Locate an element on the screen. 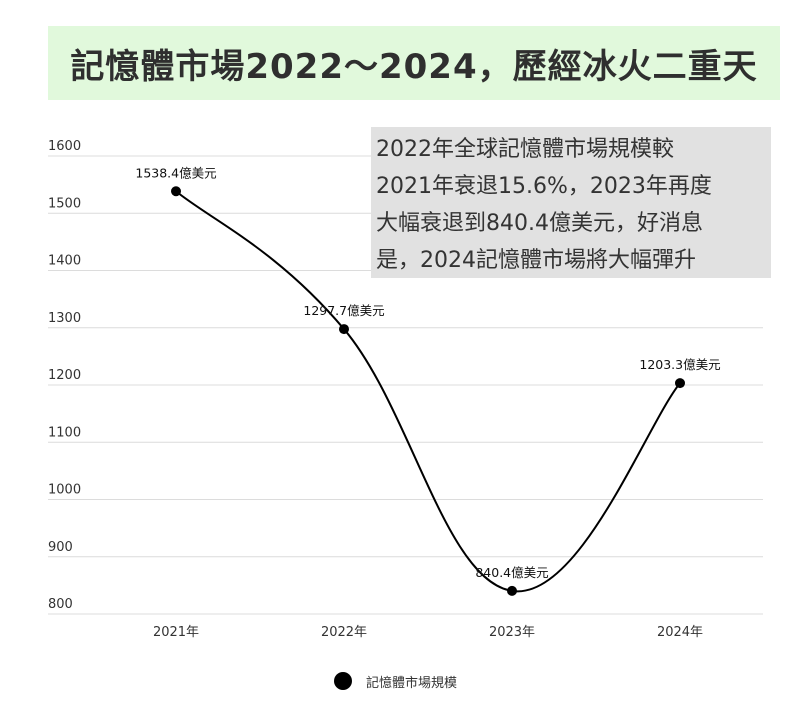 Image resolution: width=811 pixels, height=728 pixels. annotation-line-4: 是，2024記憶體市場將大幅彈升 is located at coordinates (536, 260).